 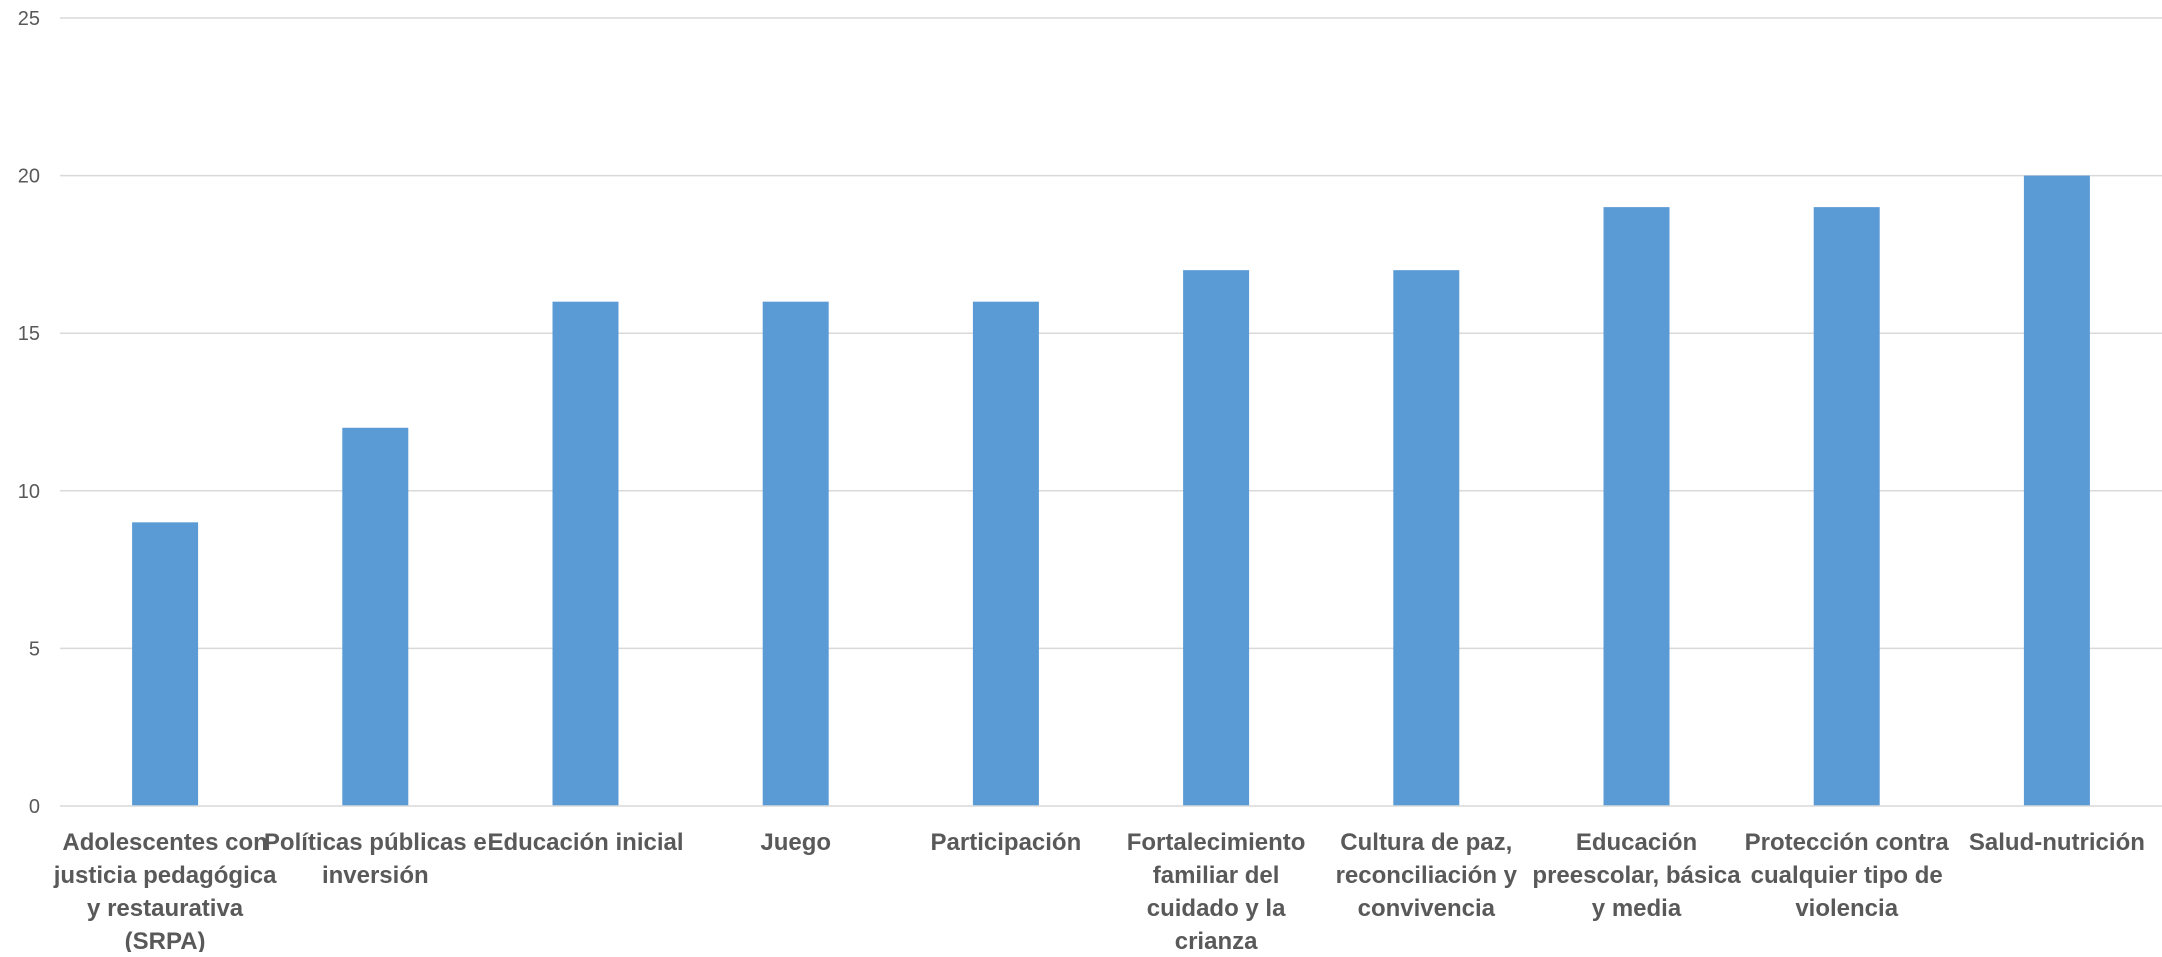 I want to click on x-category-label: Salud-nutrición, so click(x=2057, y=842).